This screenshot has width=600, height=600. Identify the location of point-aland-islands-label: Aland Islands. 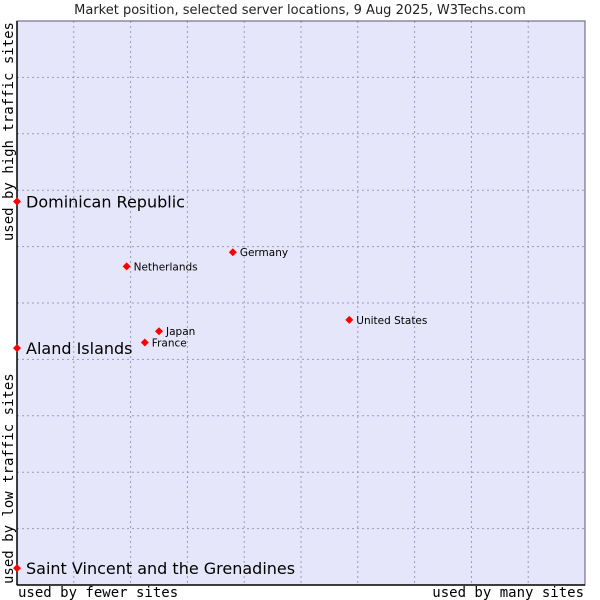
(79, 348).